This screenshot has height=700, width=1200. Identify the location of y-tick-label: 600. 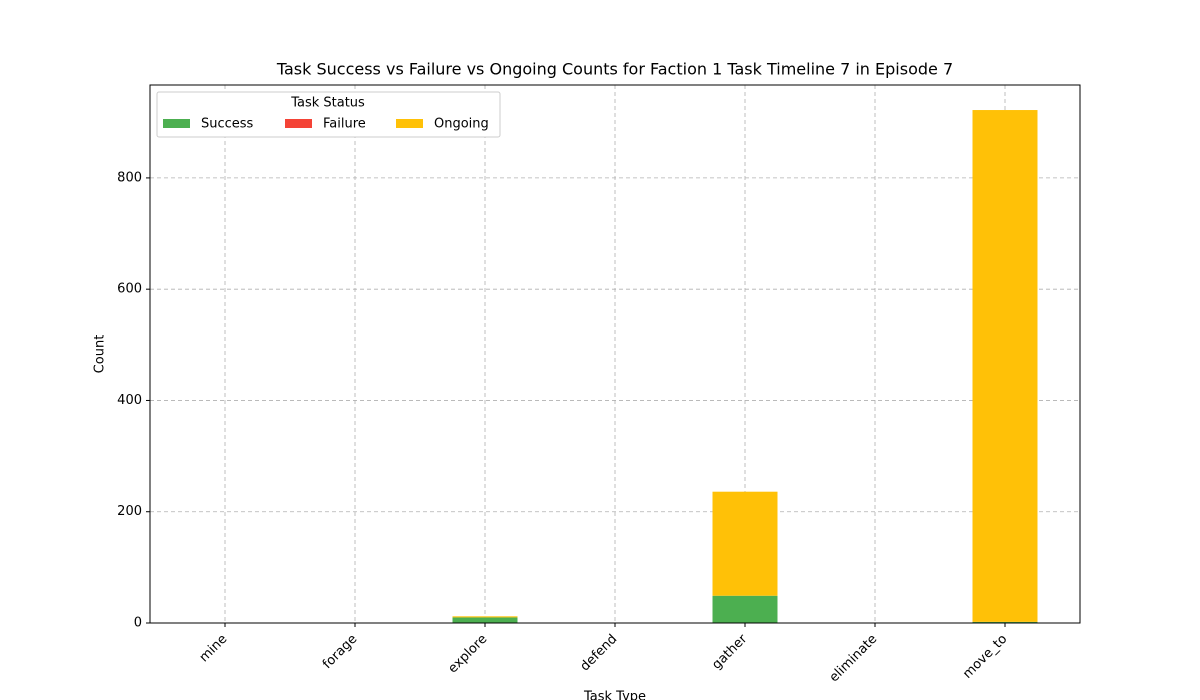
(129, 289).